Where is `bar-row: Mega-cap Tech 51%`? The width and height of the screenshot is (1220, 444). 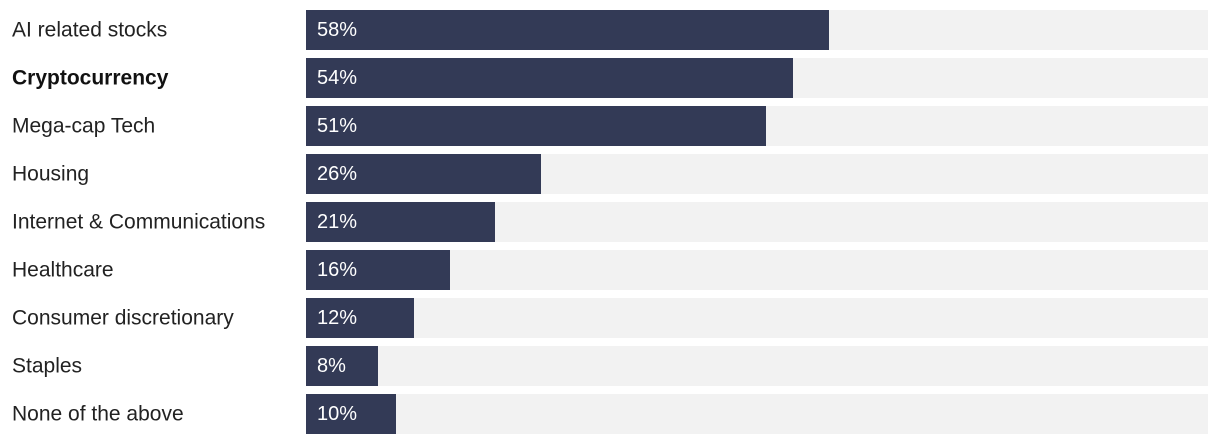
bar-row: Mega-cap Tech 51% is located at coordinates (610, 126).